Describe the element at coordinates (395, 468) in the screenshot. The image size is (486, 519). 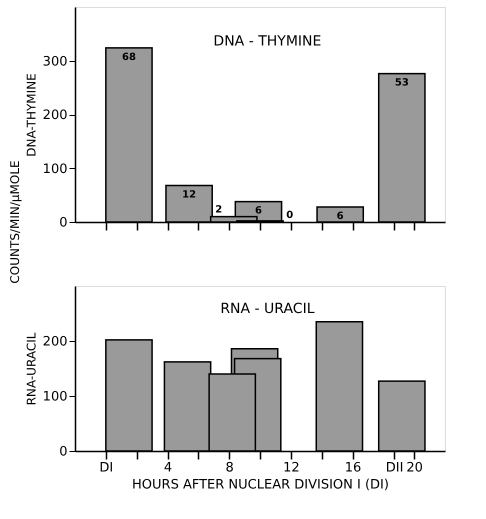
I see `x-tick-label: DII` at that location.